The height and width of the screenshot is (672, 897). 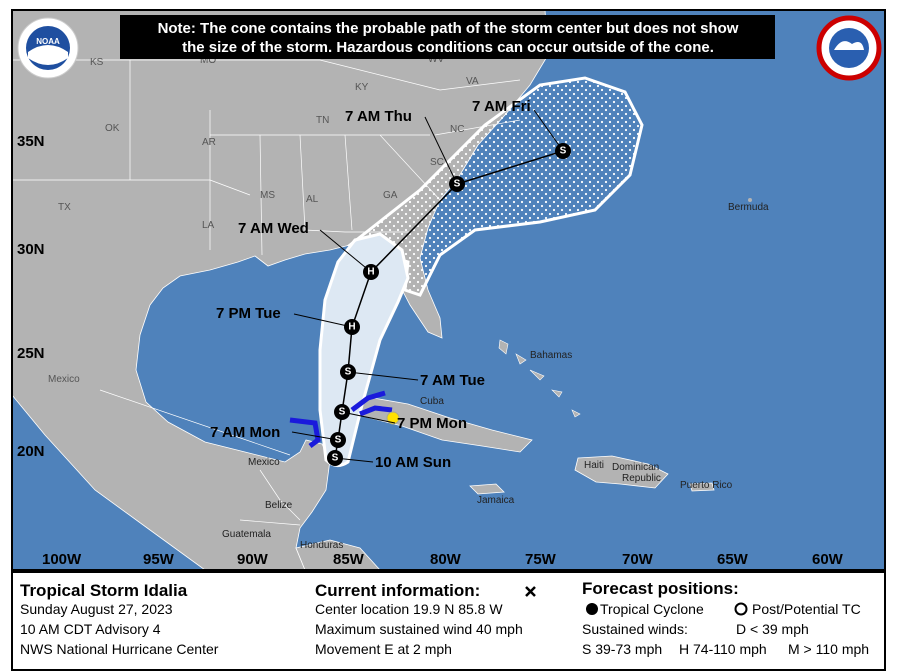 I want to click on cone-outline, so click(x=496, y=186).